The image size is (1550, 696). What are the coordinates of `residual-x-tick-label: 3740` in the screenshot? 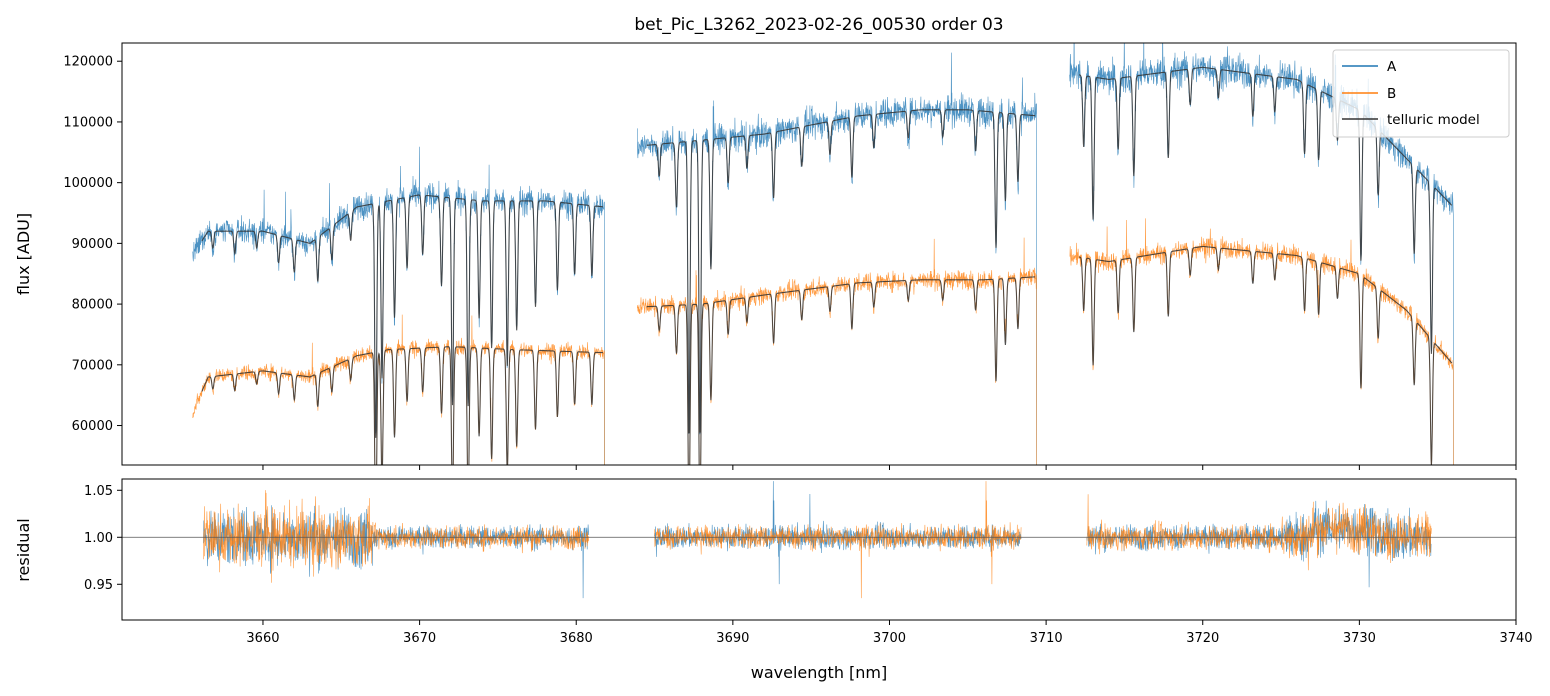 It's located at (1515, 638).